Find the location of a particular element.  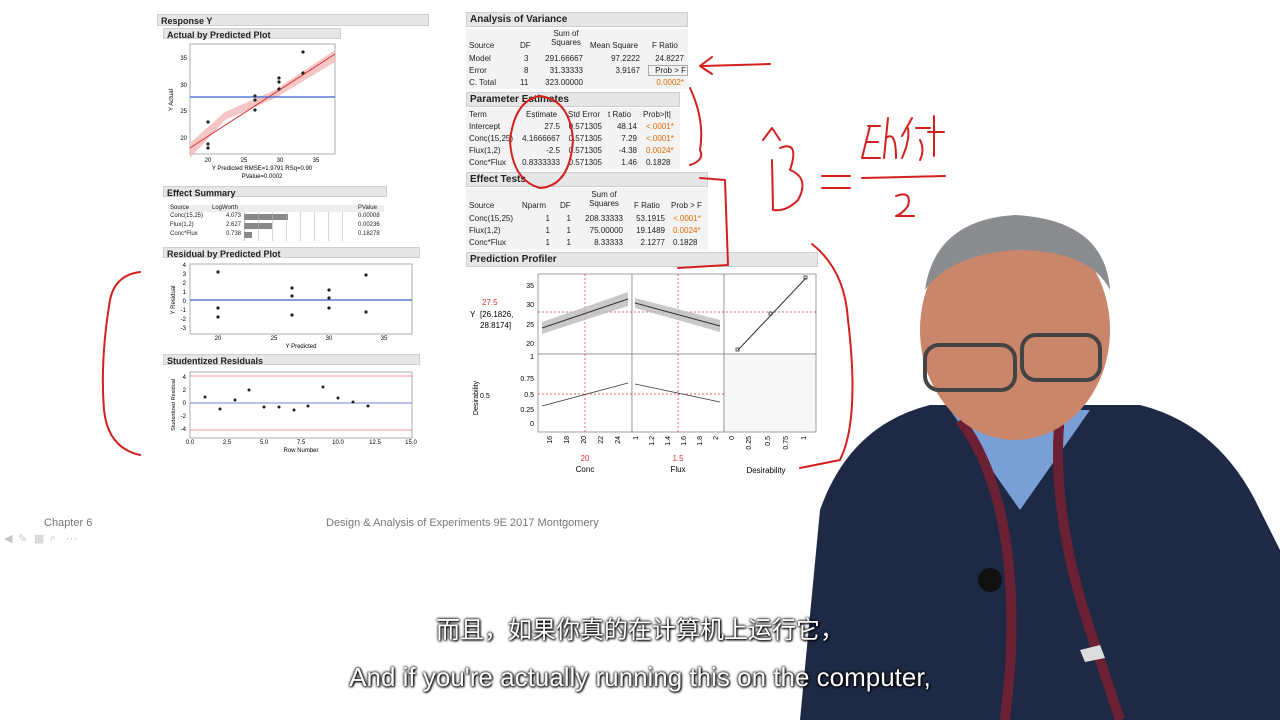

col-header: LogWorth is located at coordinates (225, 208).